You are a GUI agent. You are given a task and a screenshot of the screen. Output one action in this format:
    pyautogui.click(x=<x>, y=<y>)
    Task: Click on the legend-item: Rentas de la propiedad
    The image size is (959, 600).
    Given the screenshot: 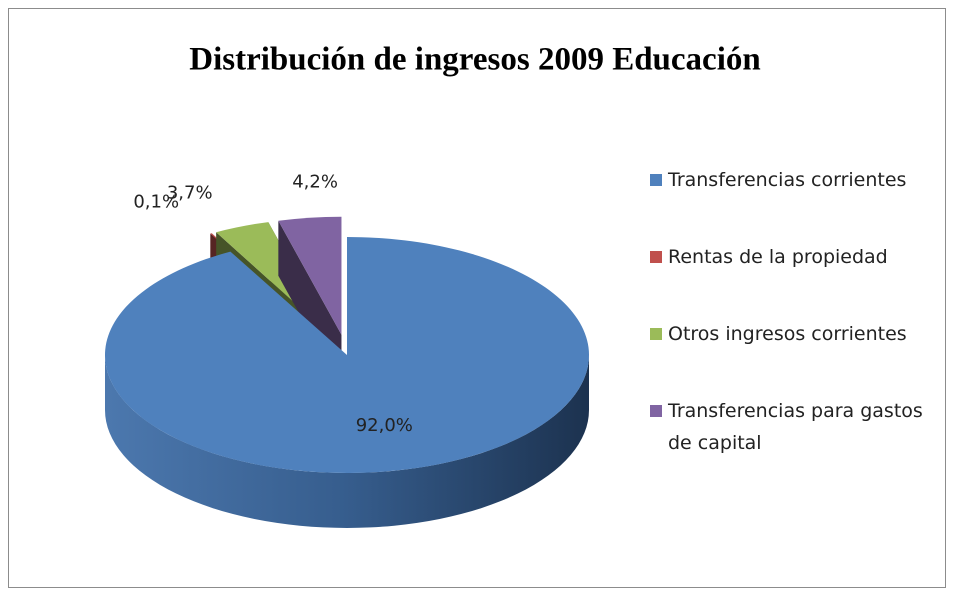 What is the action you would take?
    pyautogui.click(x=800, y=279)
    